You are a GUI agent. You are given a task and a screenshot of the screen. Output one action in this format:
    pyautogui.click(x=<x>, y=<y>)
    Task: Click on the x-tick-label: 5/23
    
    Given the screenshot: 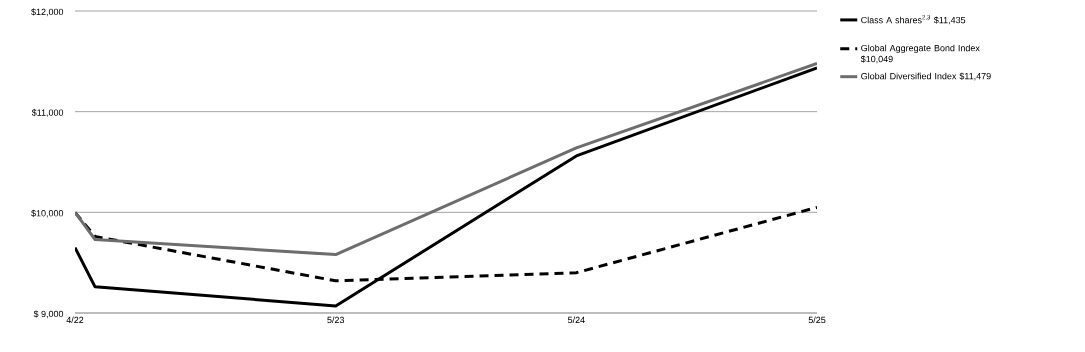 What is the action you would take?
    pyautogui.click(x=336, y=320)
    